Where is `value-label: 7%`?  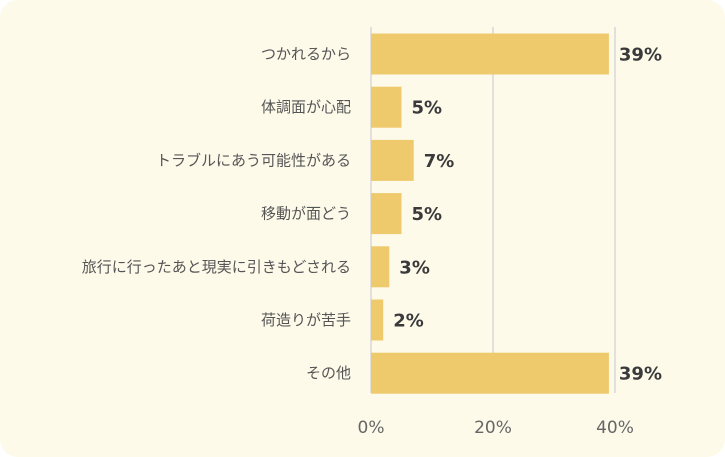
value-label: 7% is located at coordinates (439, 161).